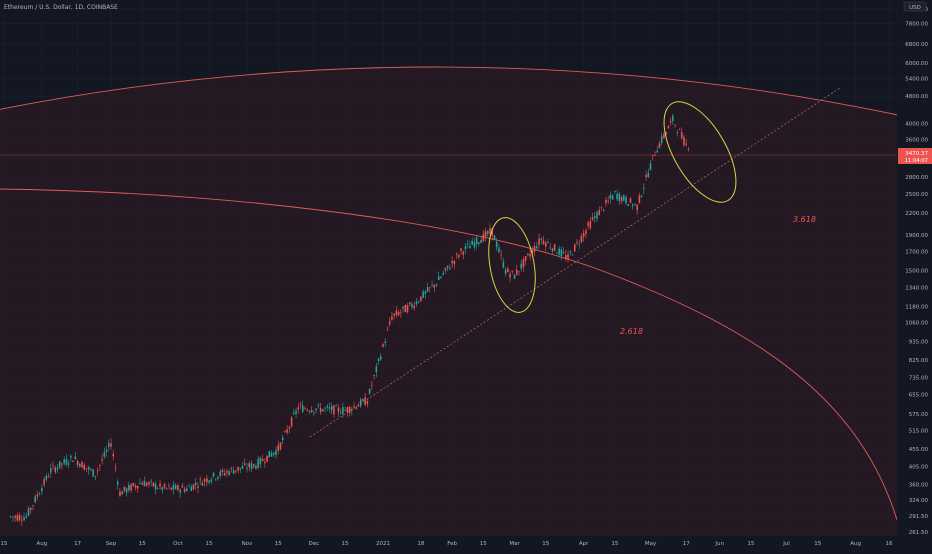  Describe the element at coordinates (915, 6) in the screenshot. I see `currency-badge` at that location.